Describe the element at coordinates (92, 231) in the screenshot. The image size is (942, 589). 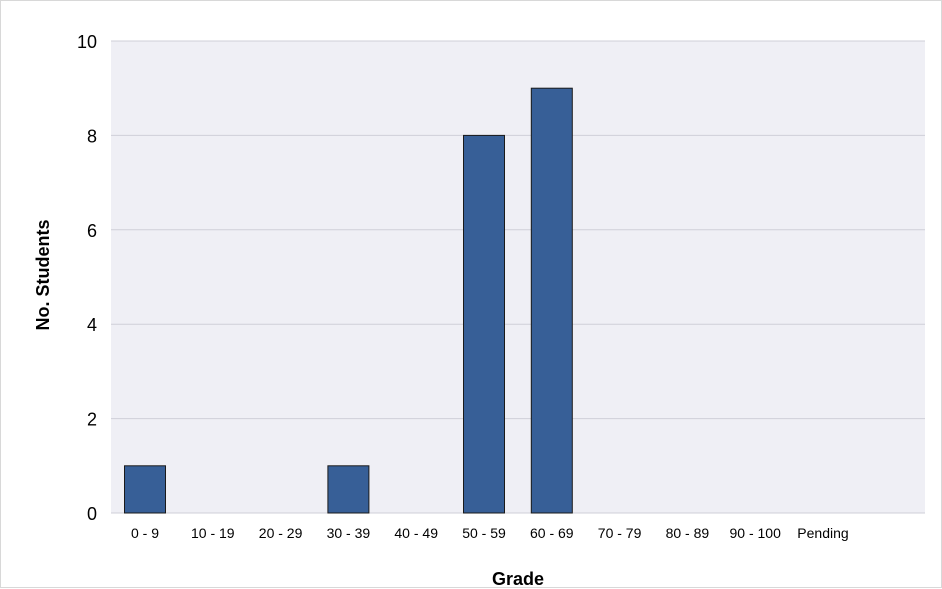
I see `y-tick-label: 6` at that location.